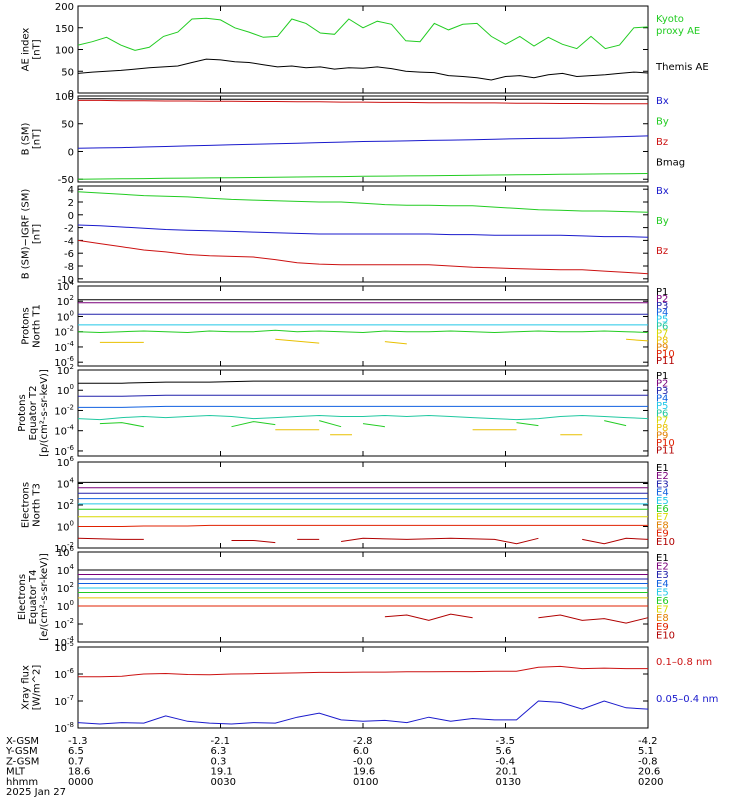  I want to click on footer-value: 19.1, so click(222, 772).